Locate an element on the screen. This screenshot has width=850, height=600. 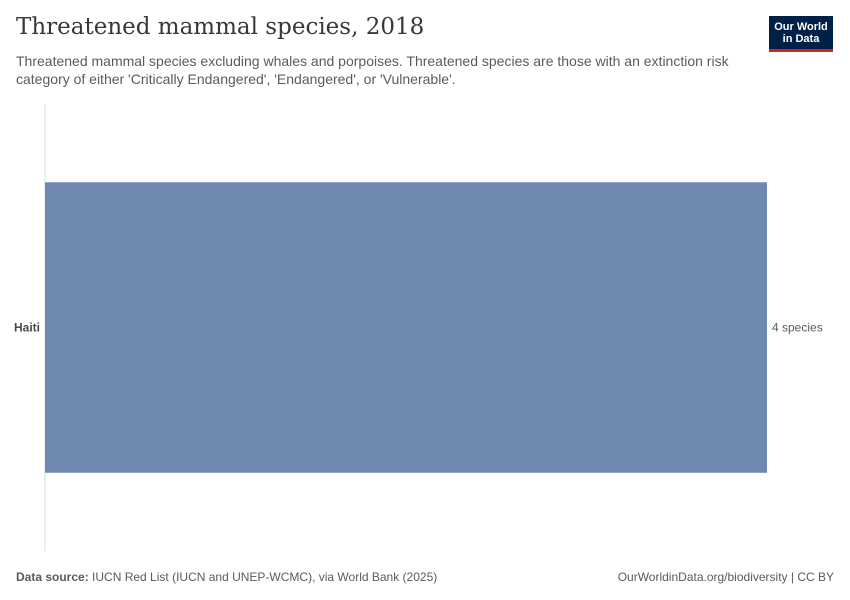
chart-title: Threatened mammal species, 2018 is located at coordinates (220, 27).